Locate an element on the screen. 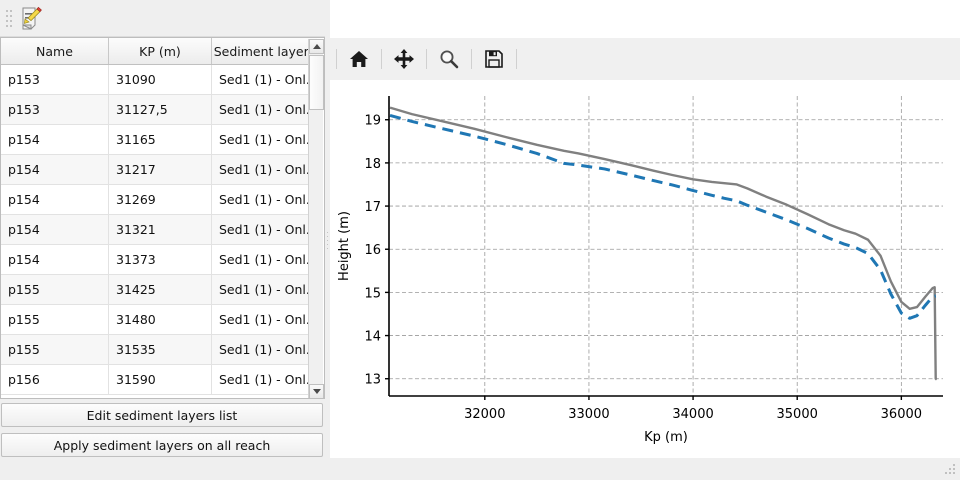  cell-kp: 31090 is located at coordinates (160, 79).